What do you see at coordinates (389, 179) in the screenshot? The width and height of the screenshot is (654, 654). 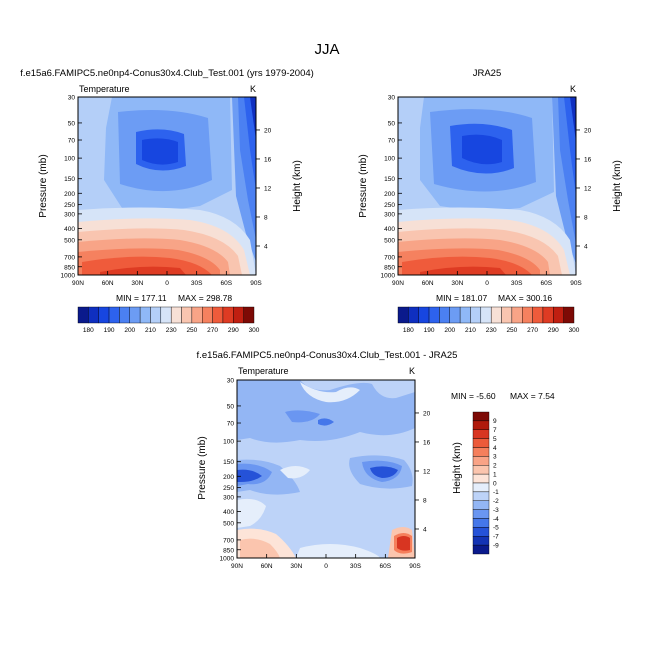 I see `y-tick-label: 150` at bounding box center [389, 179].